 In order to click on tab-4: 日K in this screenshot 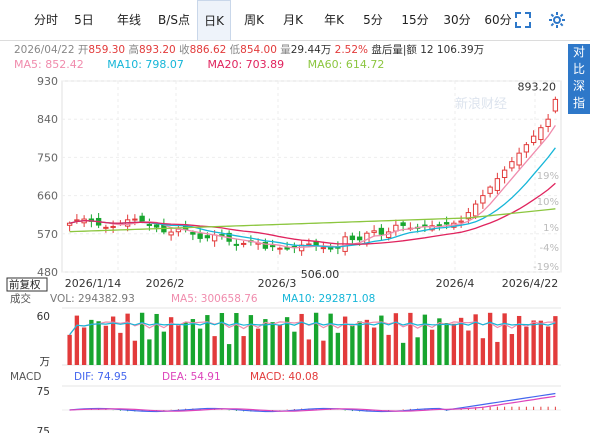, I will do `click(214, 20)`.